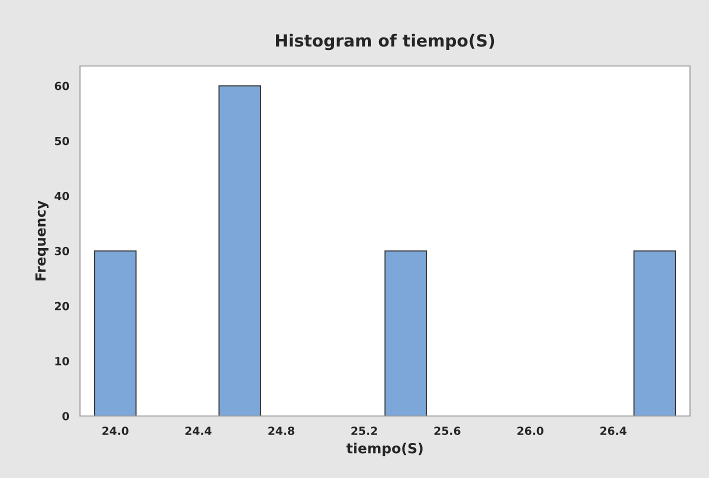  What do you see at coordinates (62, 86) in the screenshot?
I see `y-tick-label: 60` at bounding box center [62, 86].